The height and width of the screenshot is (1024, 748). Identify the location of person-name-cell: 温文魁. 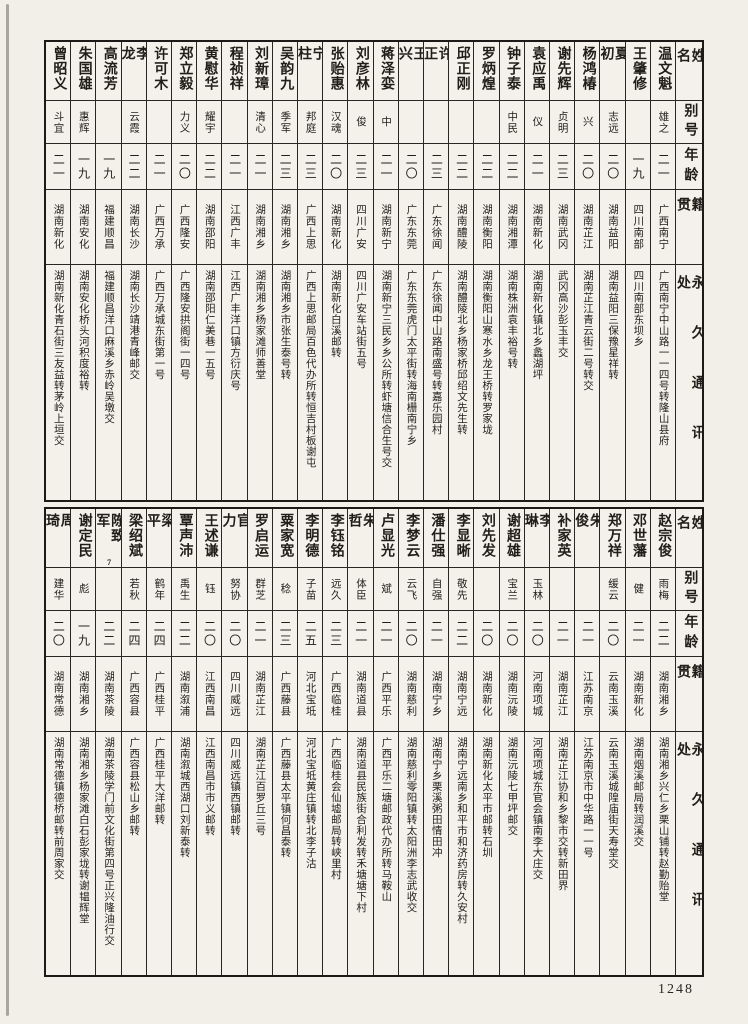
(662, 71).